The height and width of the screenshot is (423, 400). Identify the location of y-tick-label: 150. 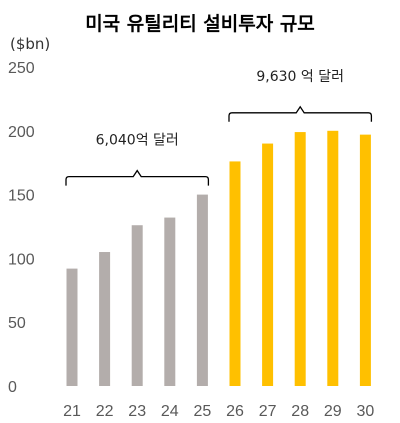
(21, 196).